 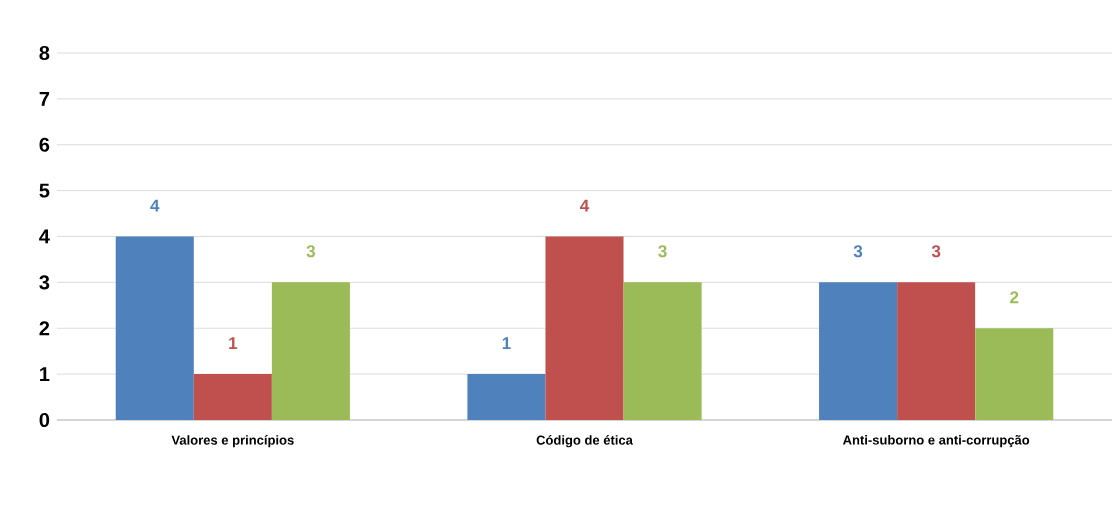 What do you see at coordinates (584, 441) in the screenshot?
I see `x-tick-label: Código de ética` at bounding box center [584, 441].